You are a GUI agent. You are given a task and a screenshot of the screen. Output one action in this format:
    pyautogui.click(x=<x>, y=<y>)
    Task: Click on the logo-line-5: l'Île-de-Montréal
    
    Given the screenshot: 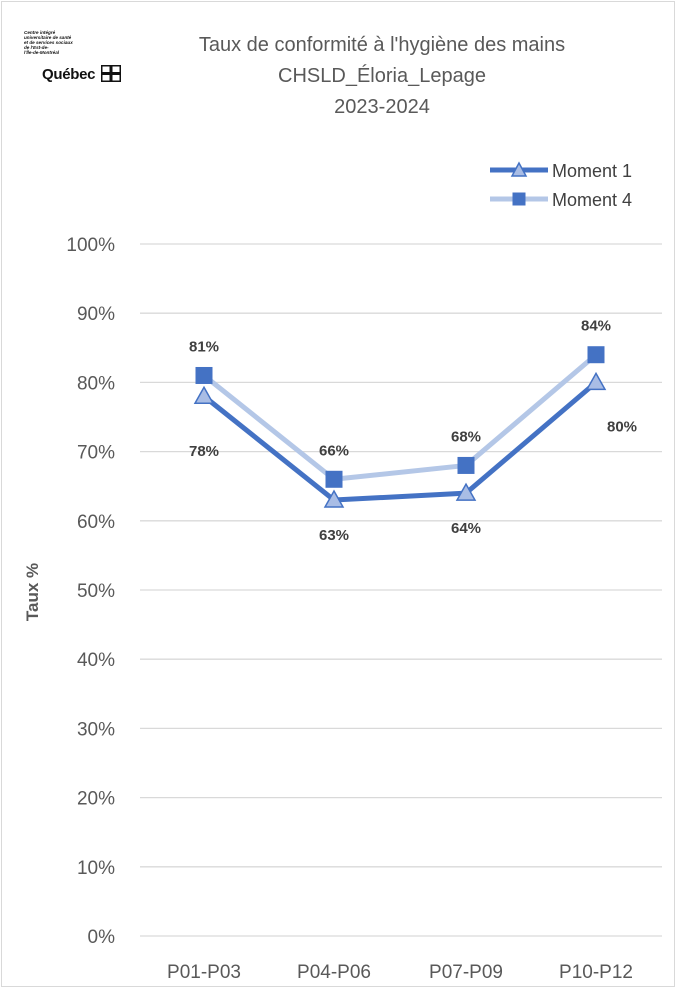 What is the action you would take?
    pyautogui.click(x=42, y=52)
    